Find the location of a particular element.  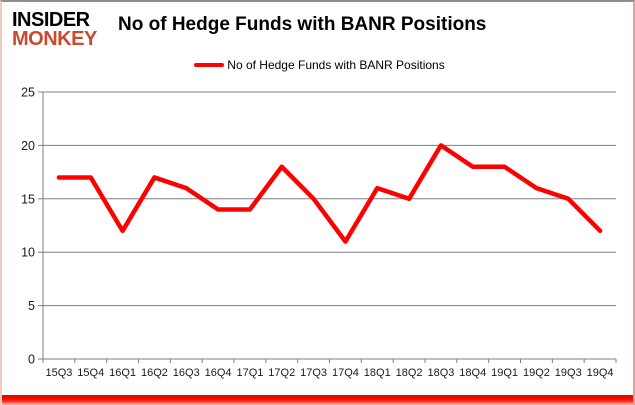

x-axis-label: 19Q1 is located at coordinates (504, 373).